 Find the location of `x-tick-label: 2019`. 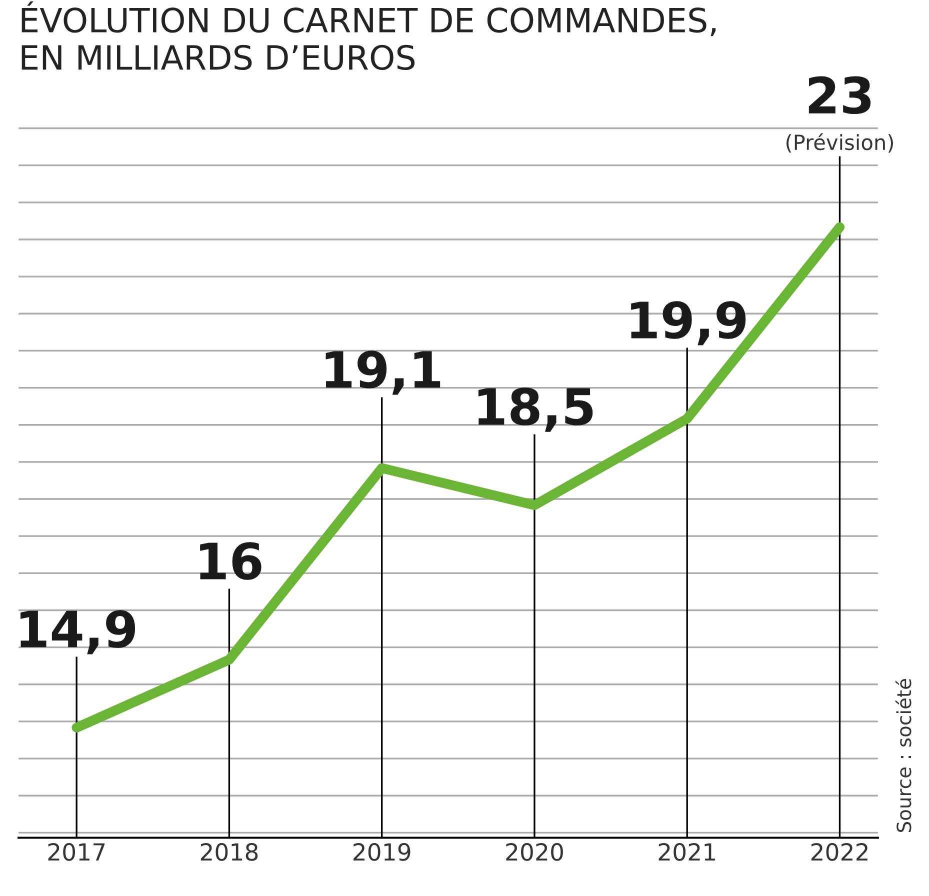

x-tick-label: 2019 is located at coordinates (382, 852).